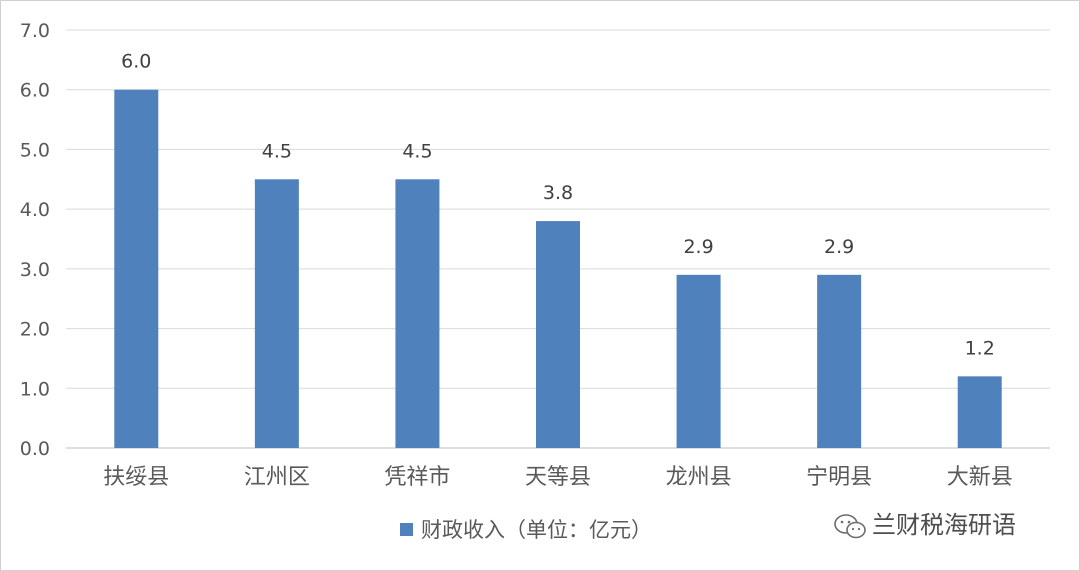 This screenshot has height=571, width=1080. I want to click on legend: 财政收入（单位：亿元）, so click(526, 530).